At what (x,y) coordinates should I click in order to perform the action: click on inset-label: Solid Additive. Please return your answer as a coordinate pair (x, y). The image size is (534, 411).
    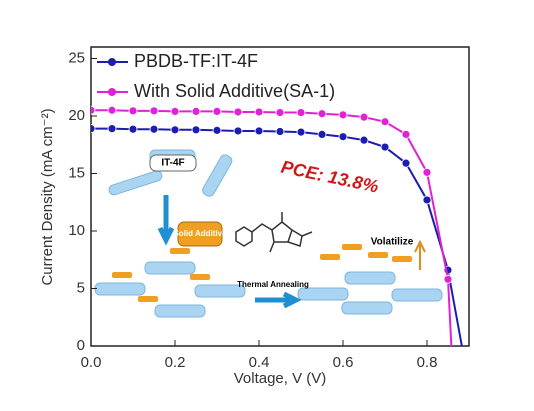
    Looking at the image, I should click on (200, 233).